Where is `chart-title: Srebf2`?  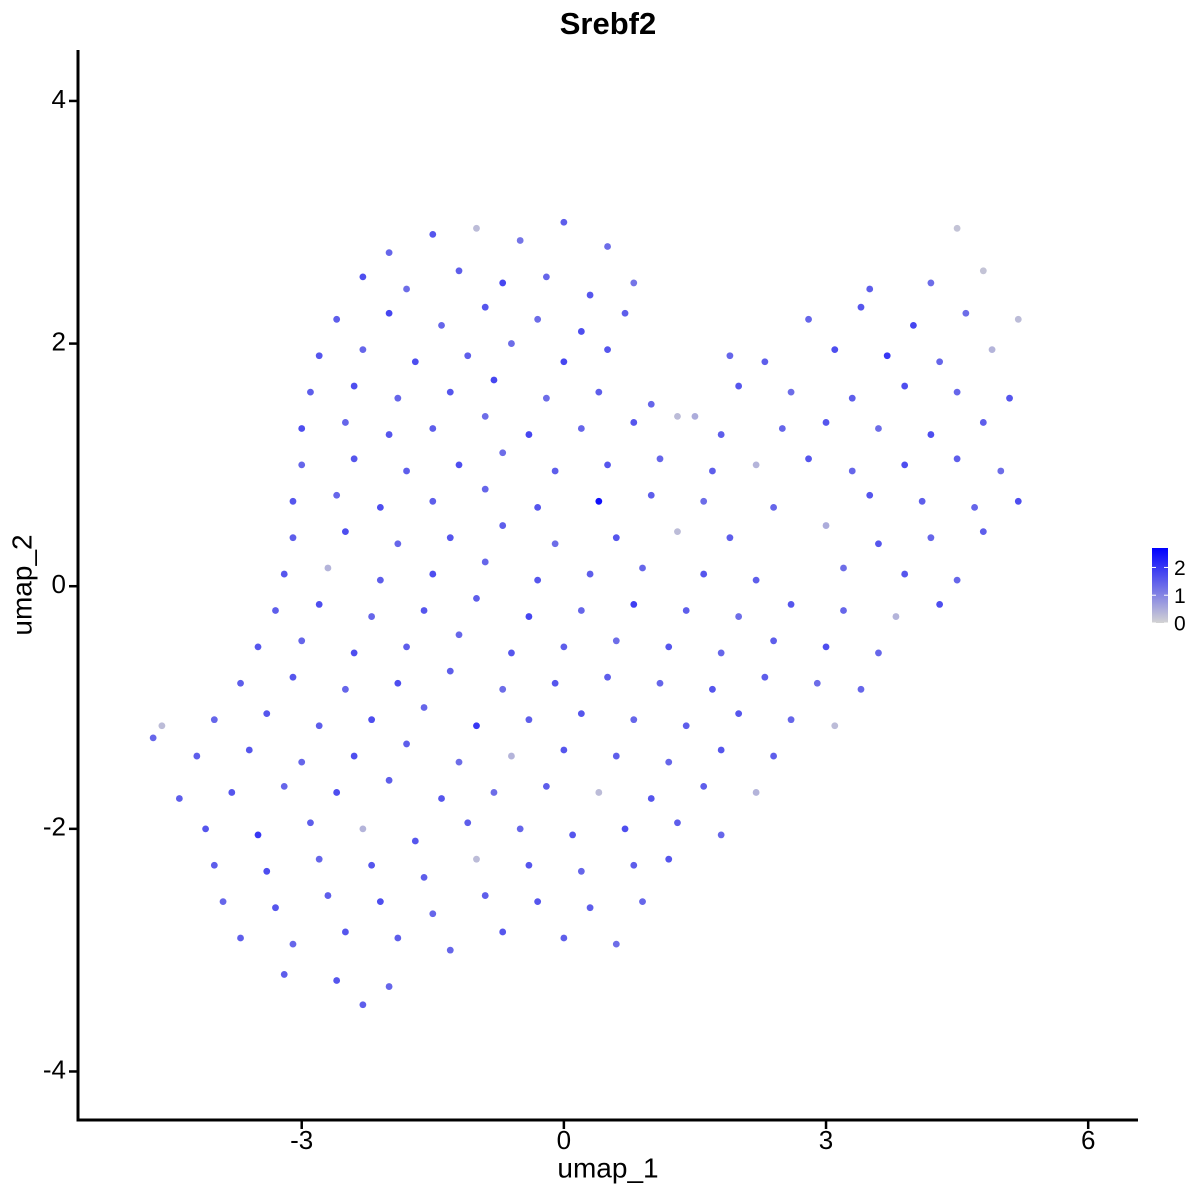
chart-title: Srebf2 is located at coordinates (608, 23).